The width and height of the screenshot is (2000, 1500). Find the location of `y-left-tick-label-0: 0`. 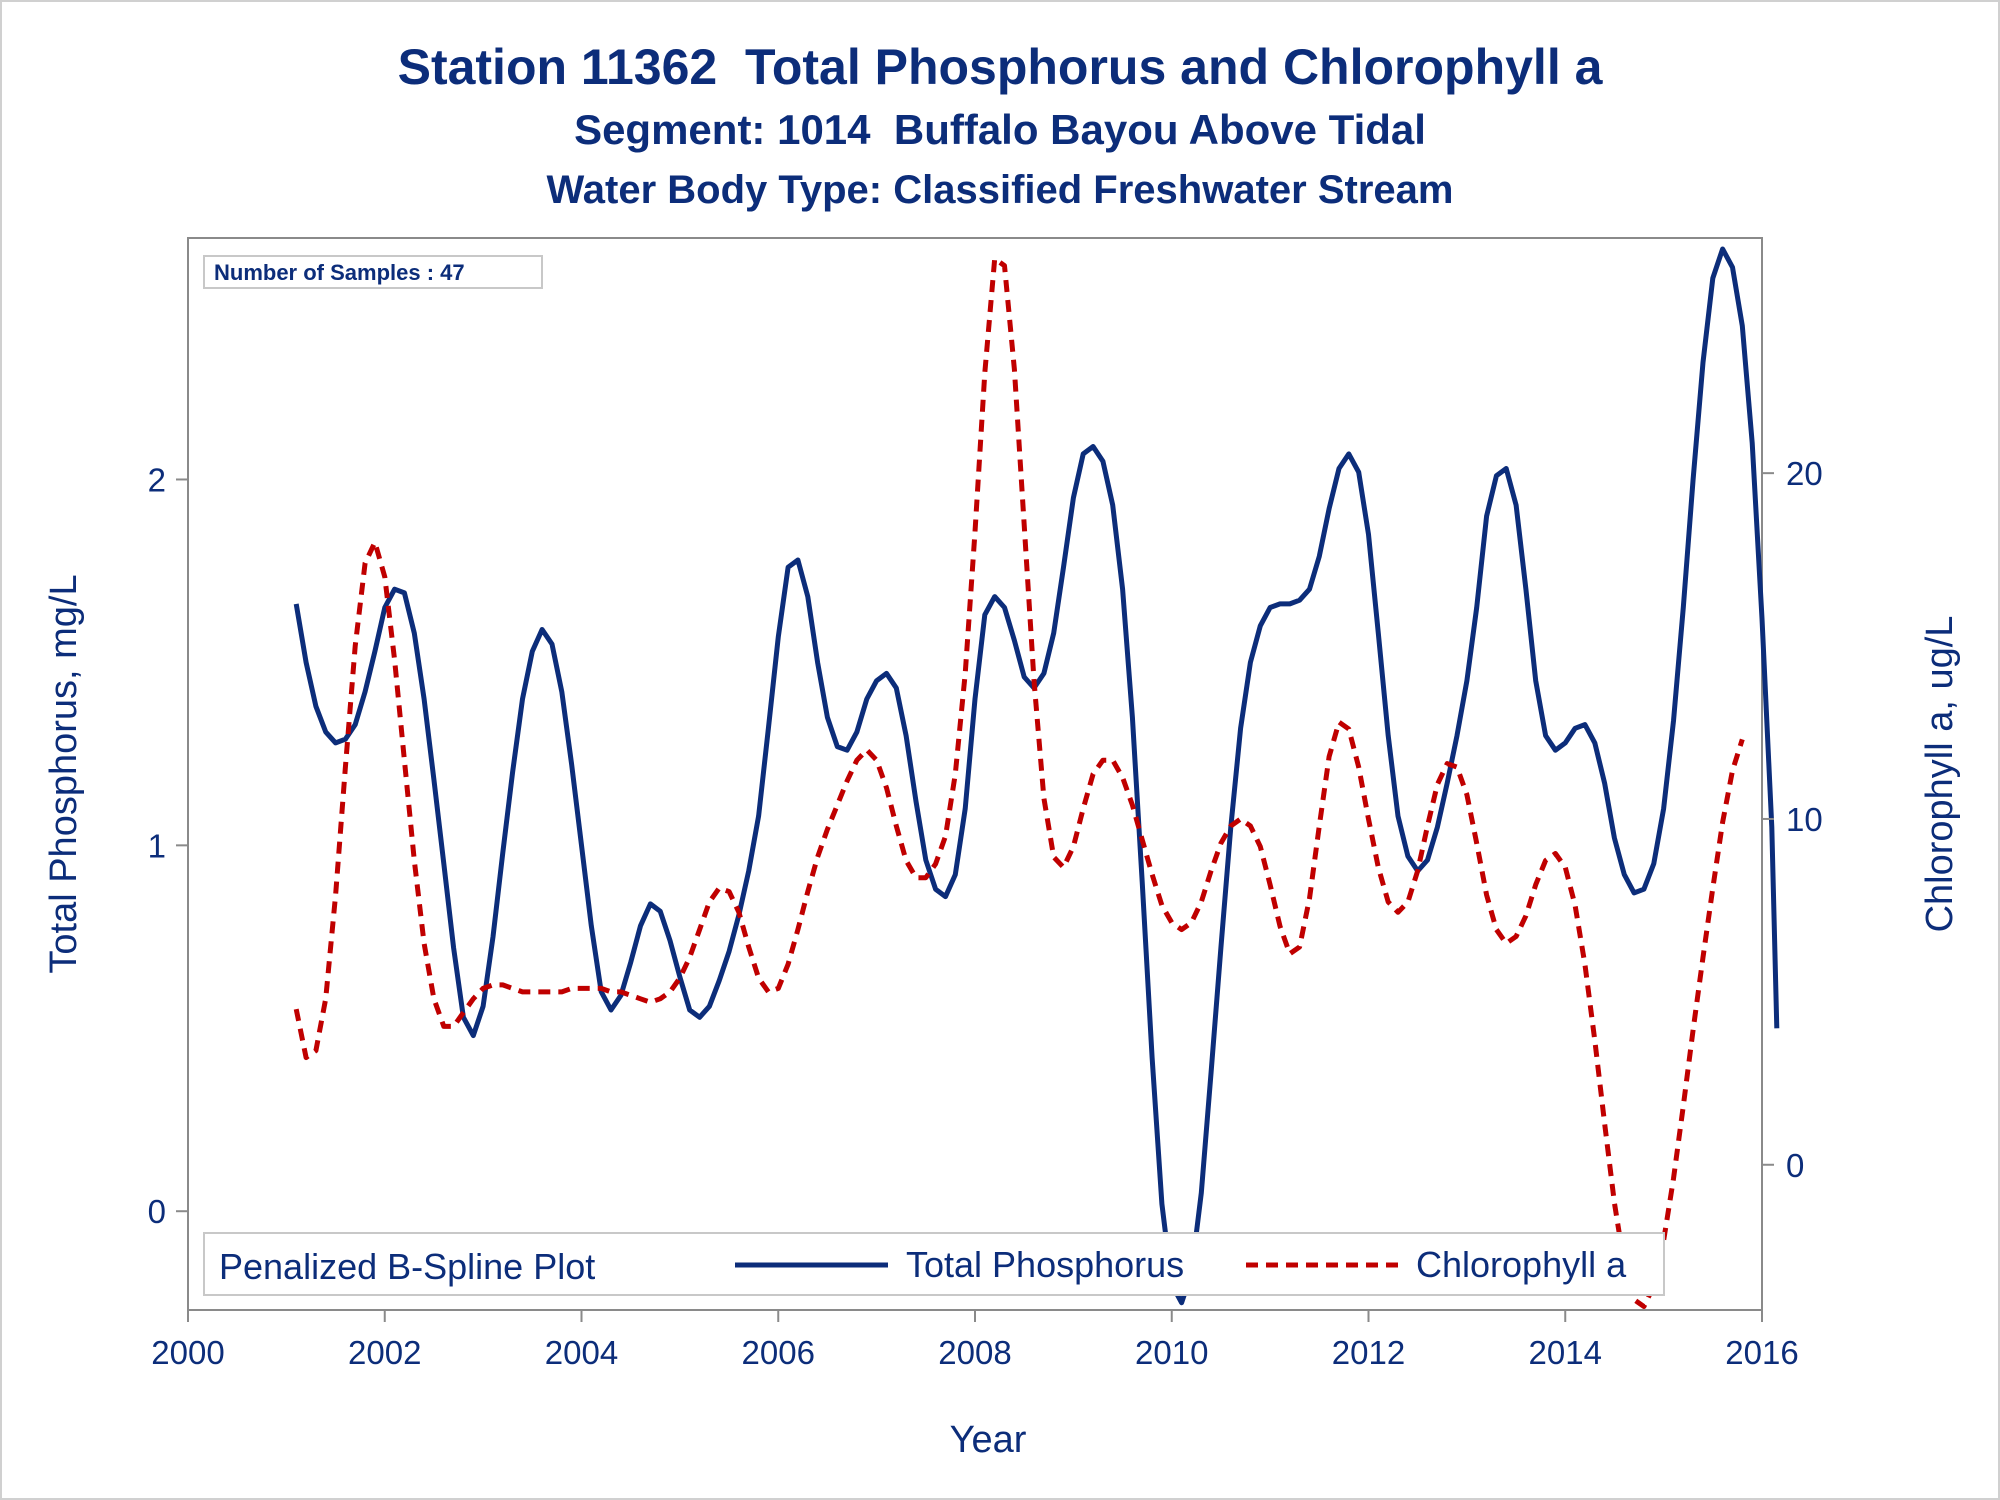

y-left-tick-label-0: 0 is located at coordinates (157, 1211).